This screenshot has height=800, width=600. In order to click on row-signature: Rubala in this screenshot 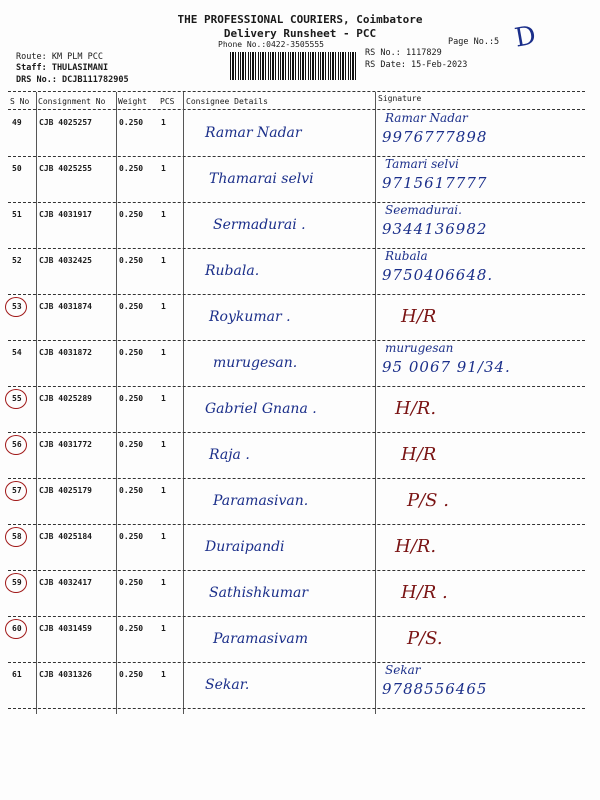, I will do `click(406, 256)`.